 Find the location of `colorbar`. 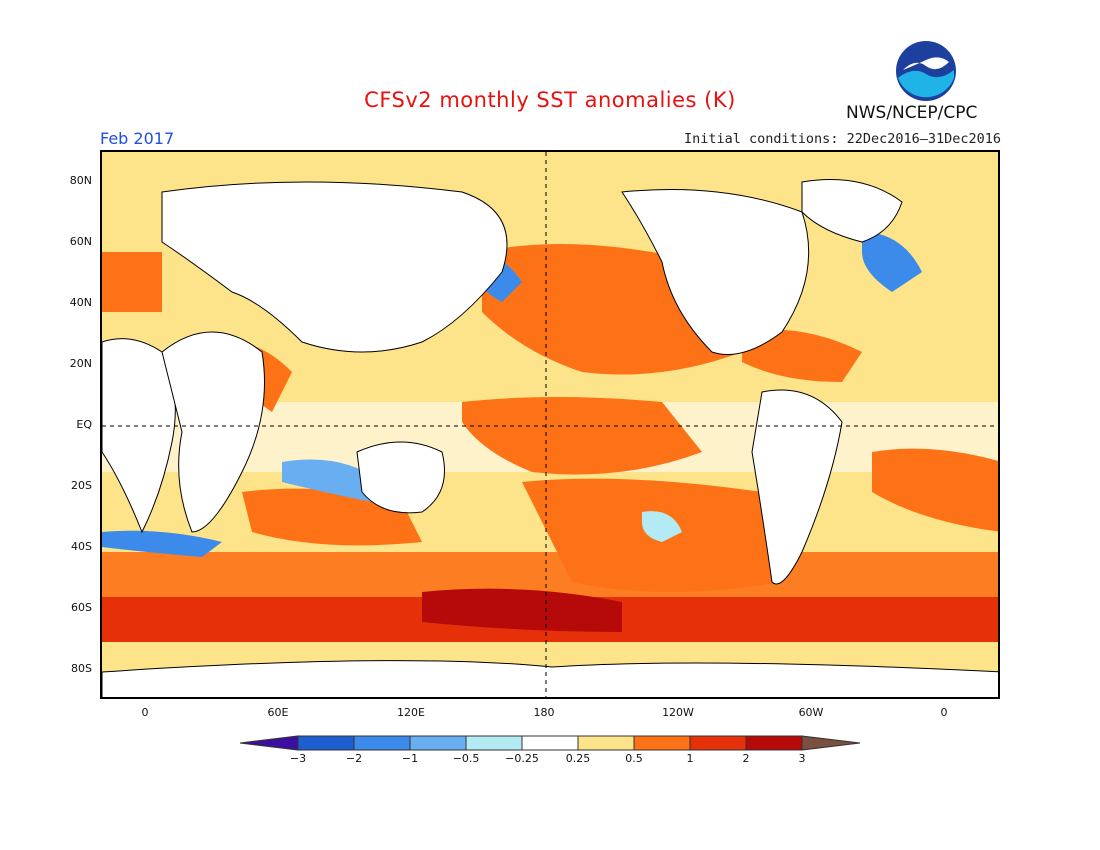

colorbar is located at coordinates (550, 743).